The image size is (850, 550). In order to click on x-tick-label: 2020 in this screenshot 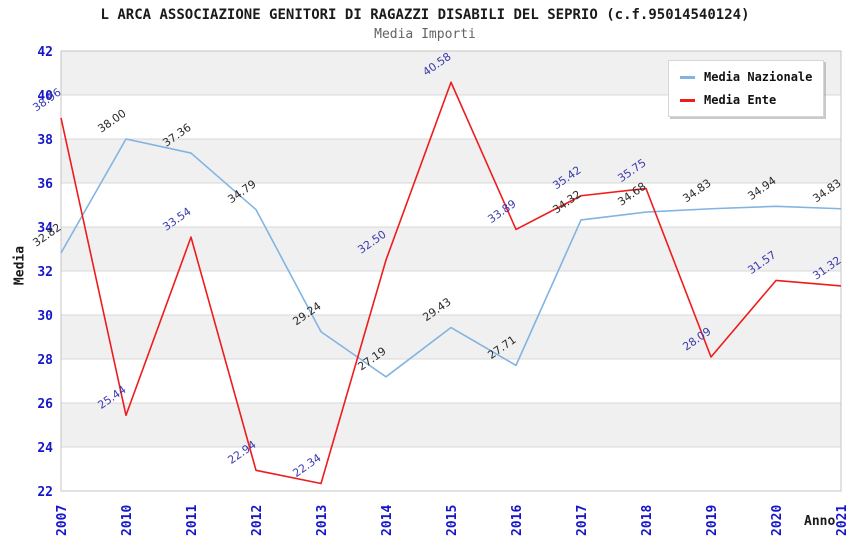, I will do `click(777, 520)`.